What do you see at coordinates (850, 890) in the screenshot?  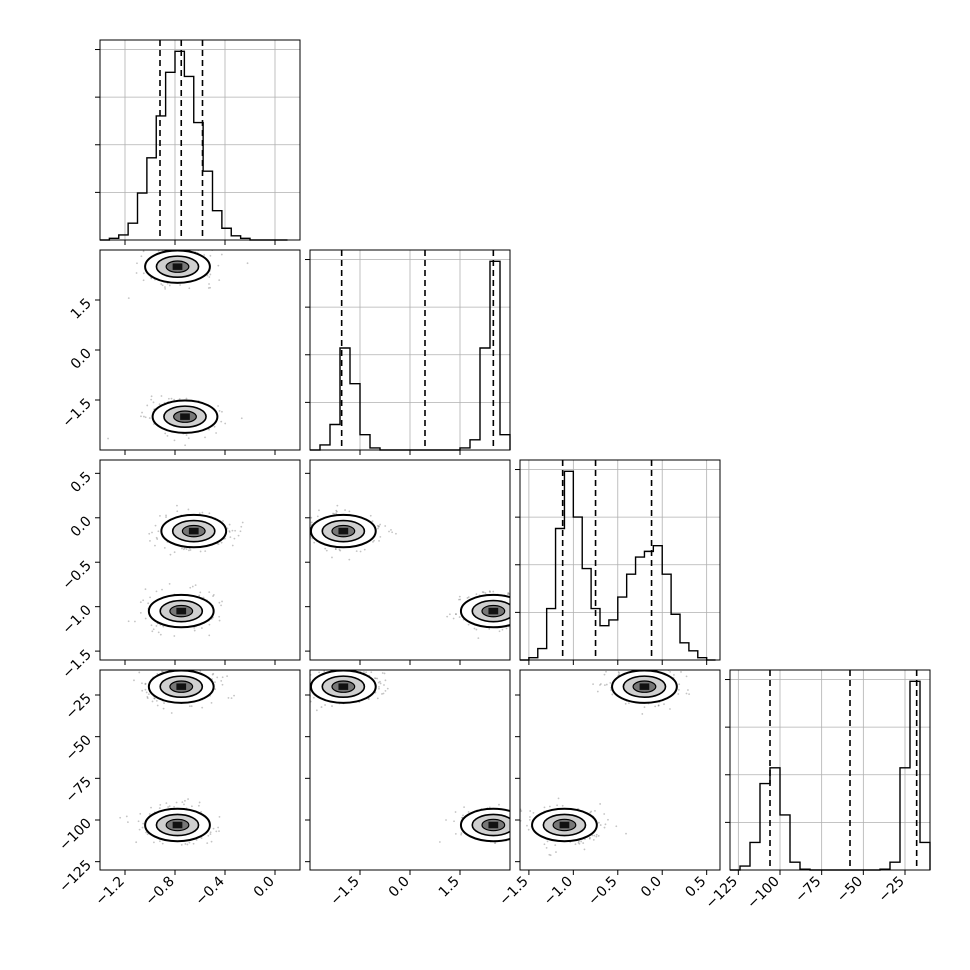 I see `x-tick-label: −50` at bounding box center [850, 890].